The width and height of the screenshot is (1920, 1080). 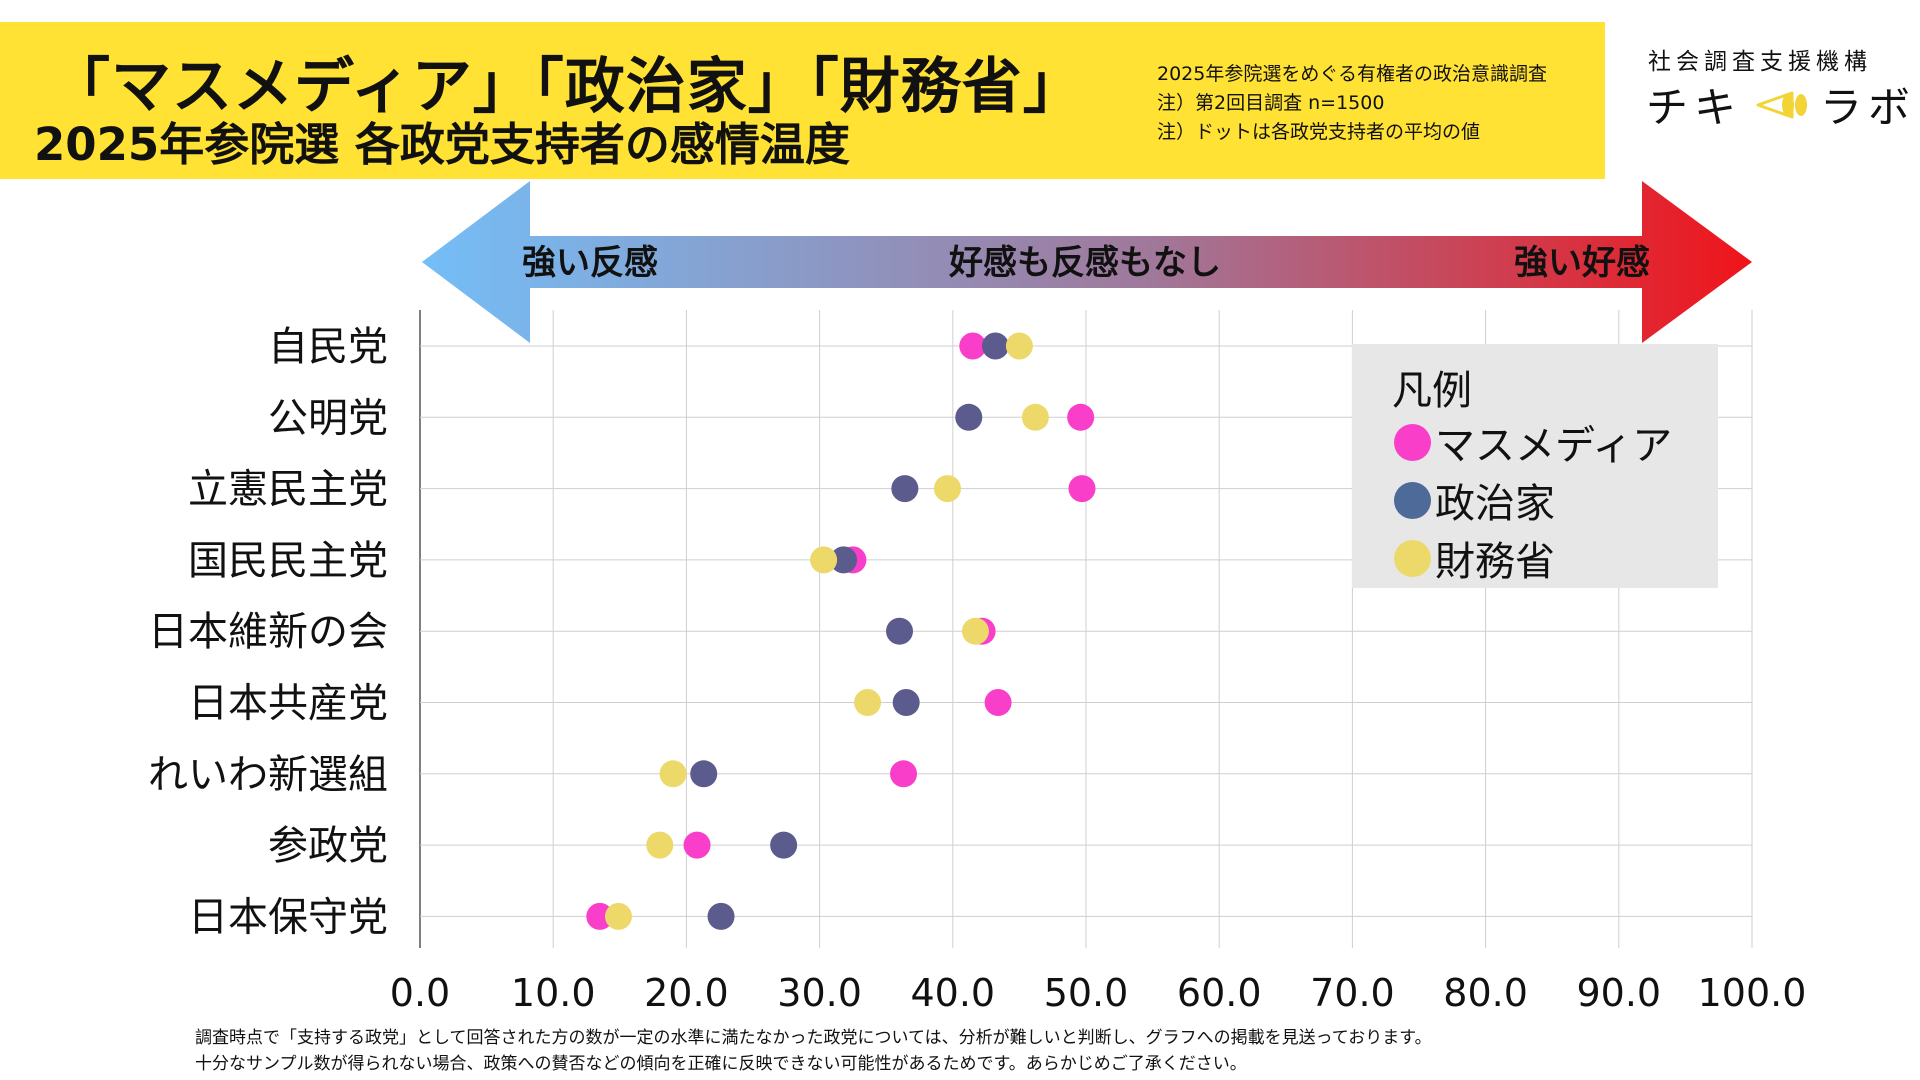 I want to click on org-name: 社会調査支援機構, so click(x=1760, y=62).